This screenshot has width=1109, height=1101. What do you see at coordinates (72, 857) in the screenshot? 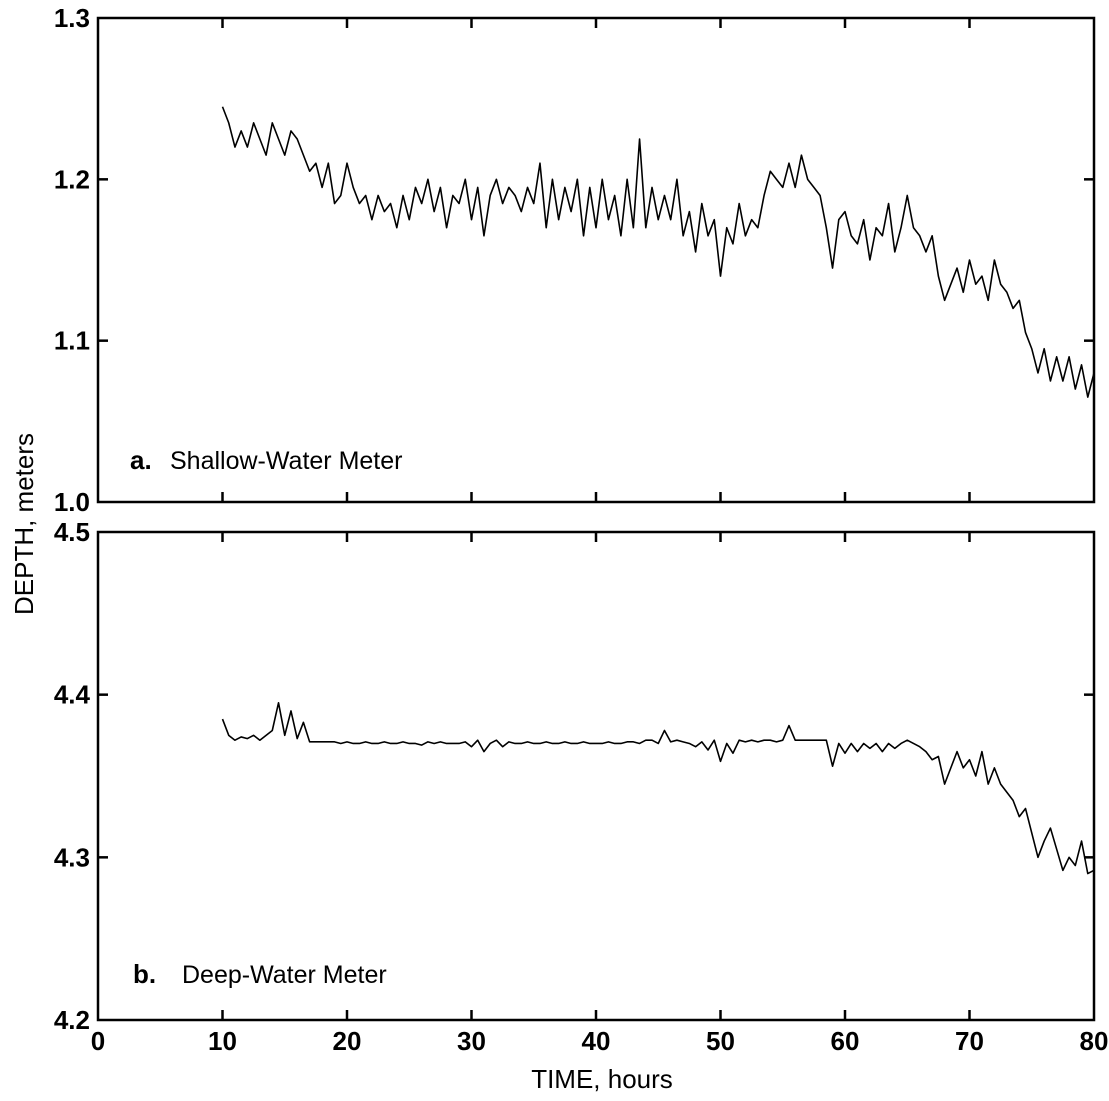
I see `panel-b-y-tick-label: 4.3` at bounding box center [72, 857].